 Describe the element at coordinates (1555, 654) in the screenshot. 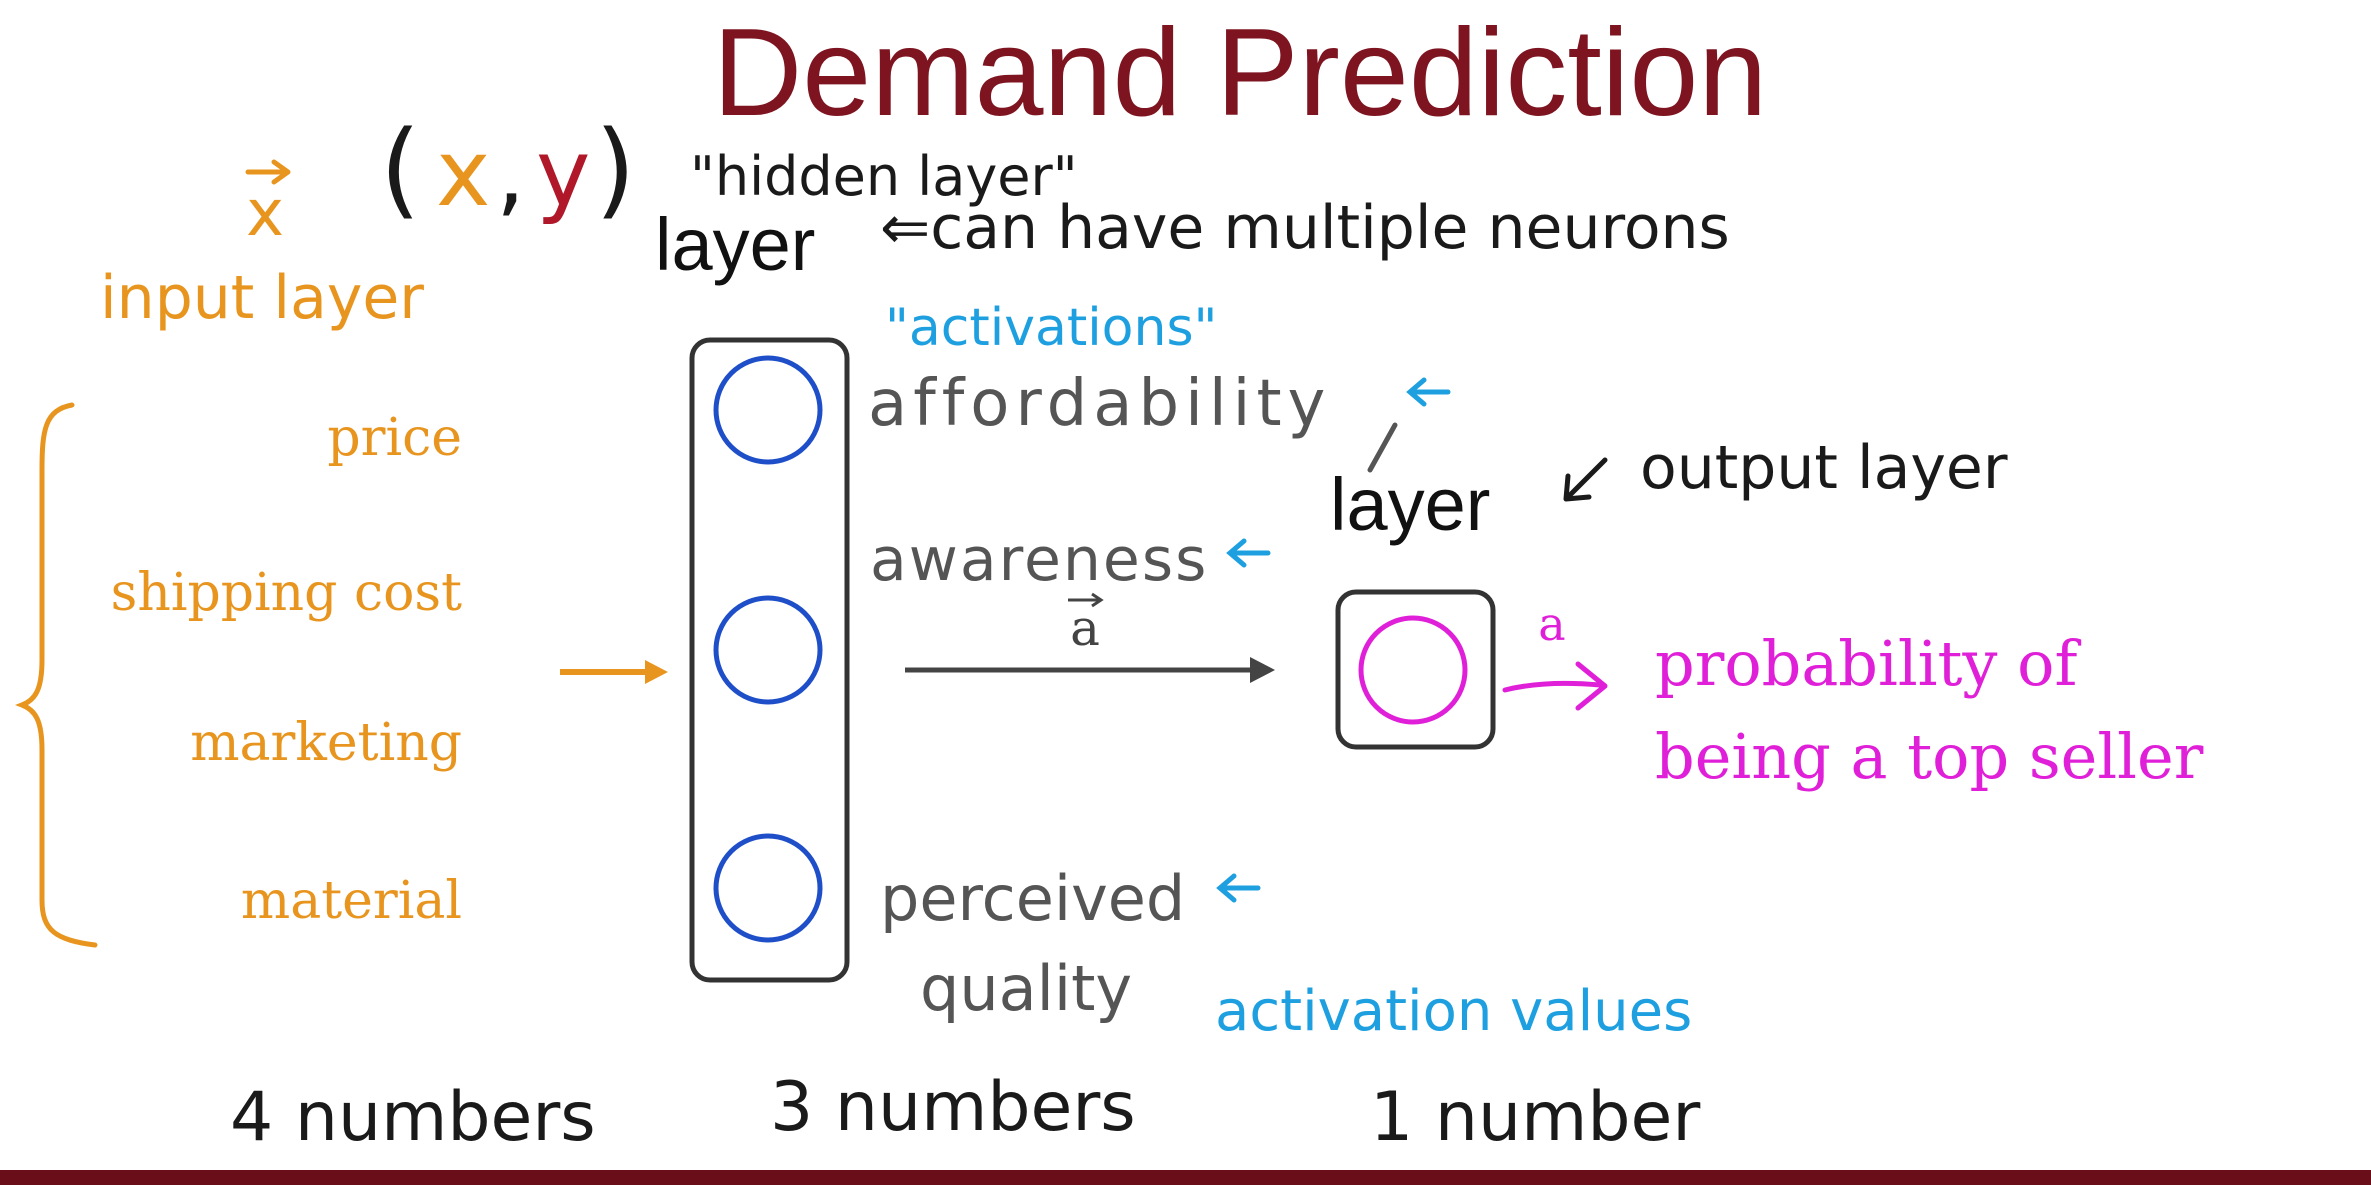

I see `output-arrow: a` at that location.